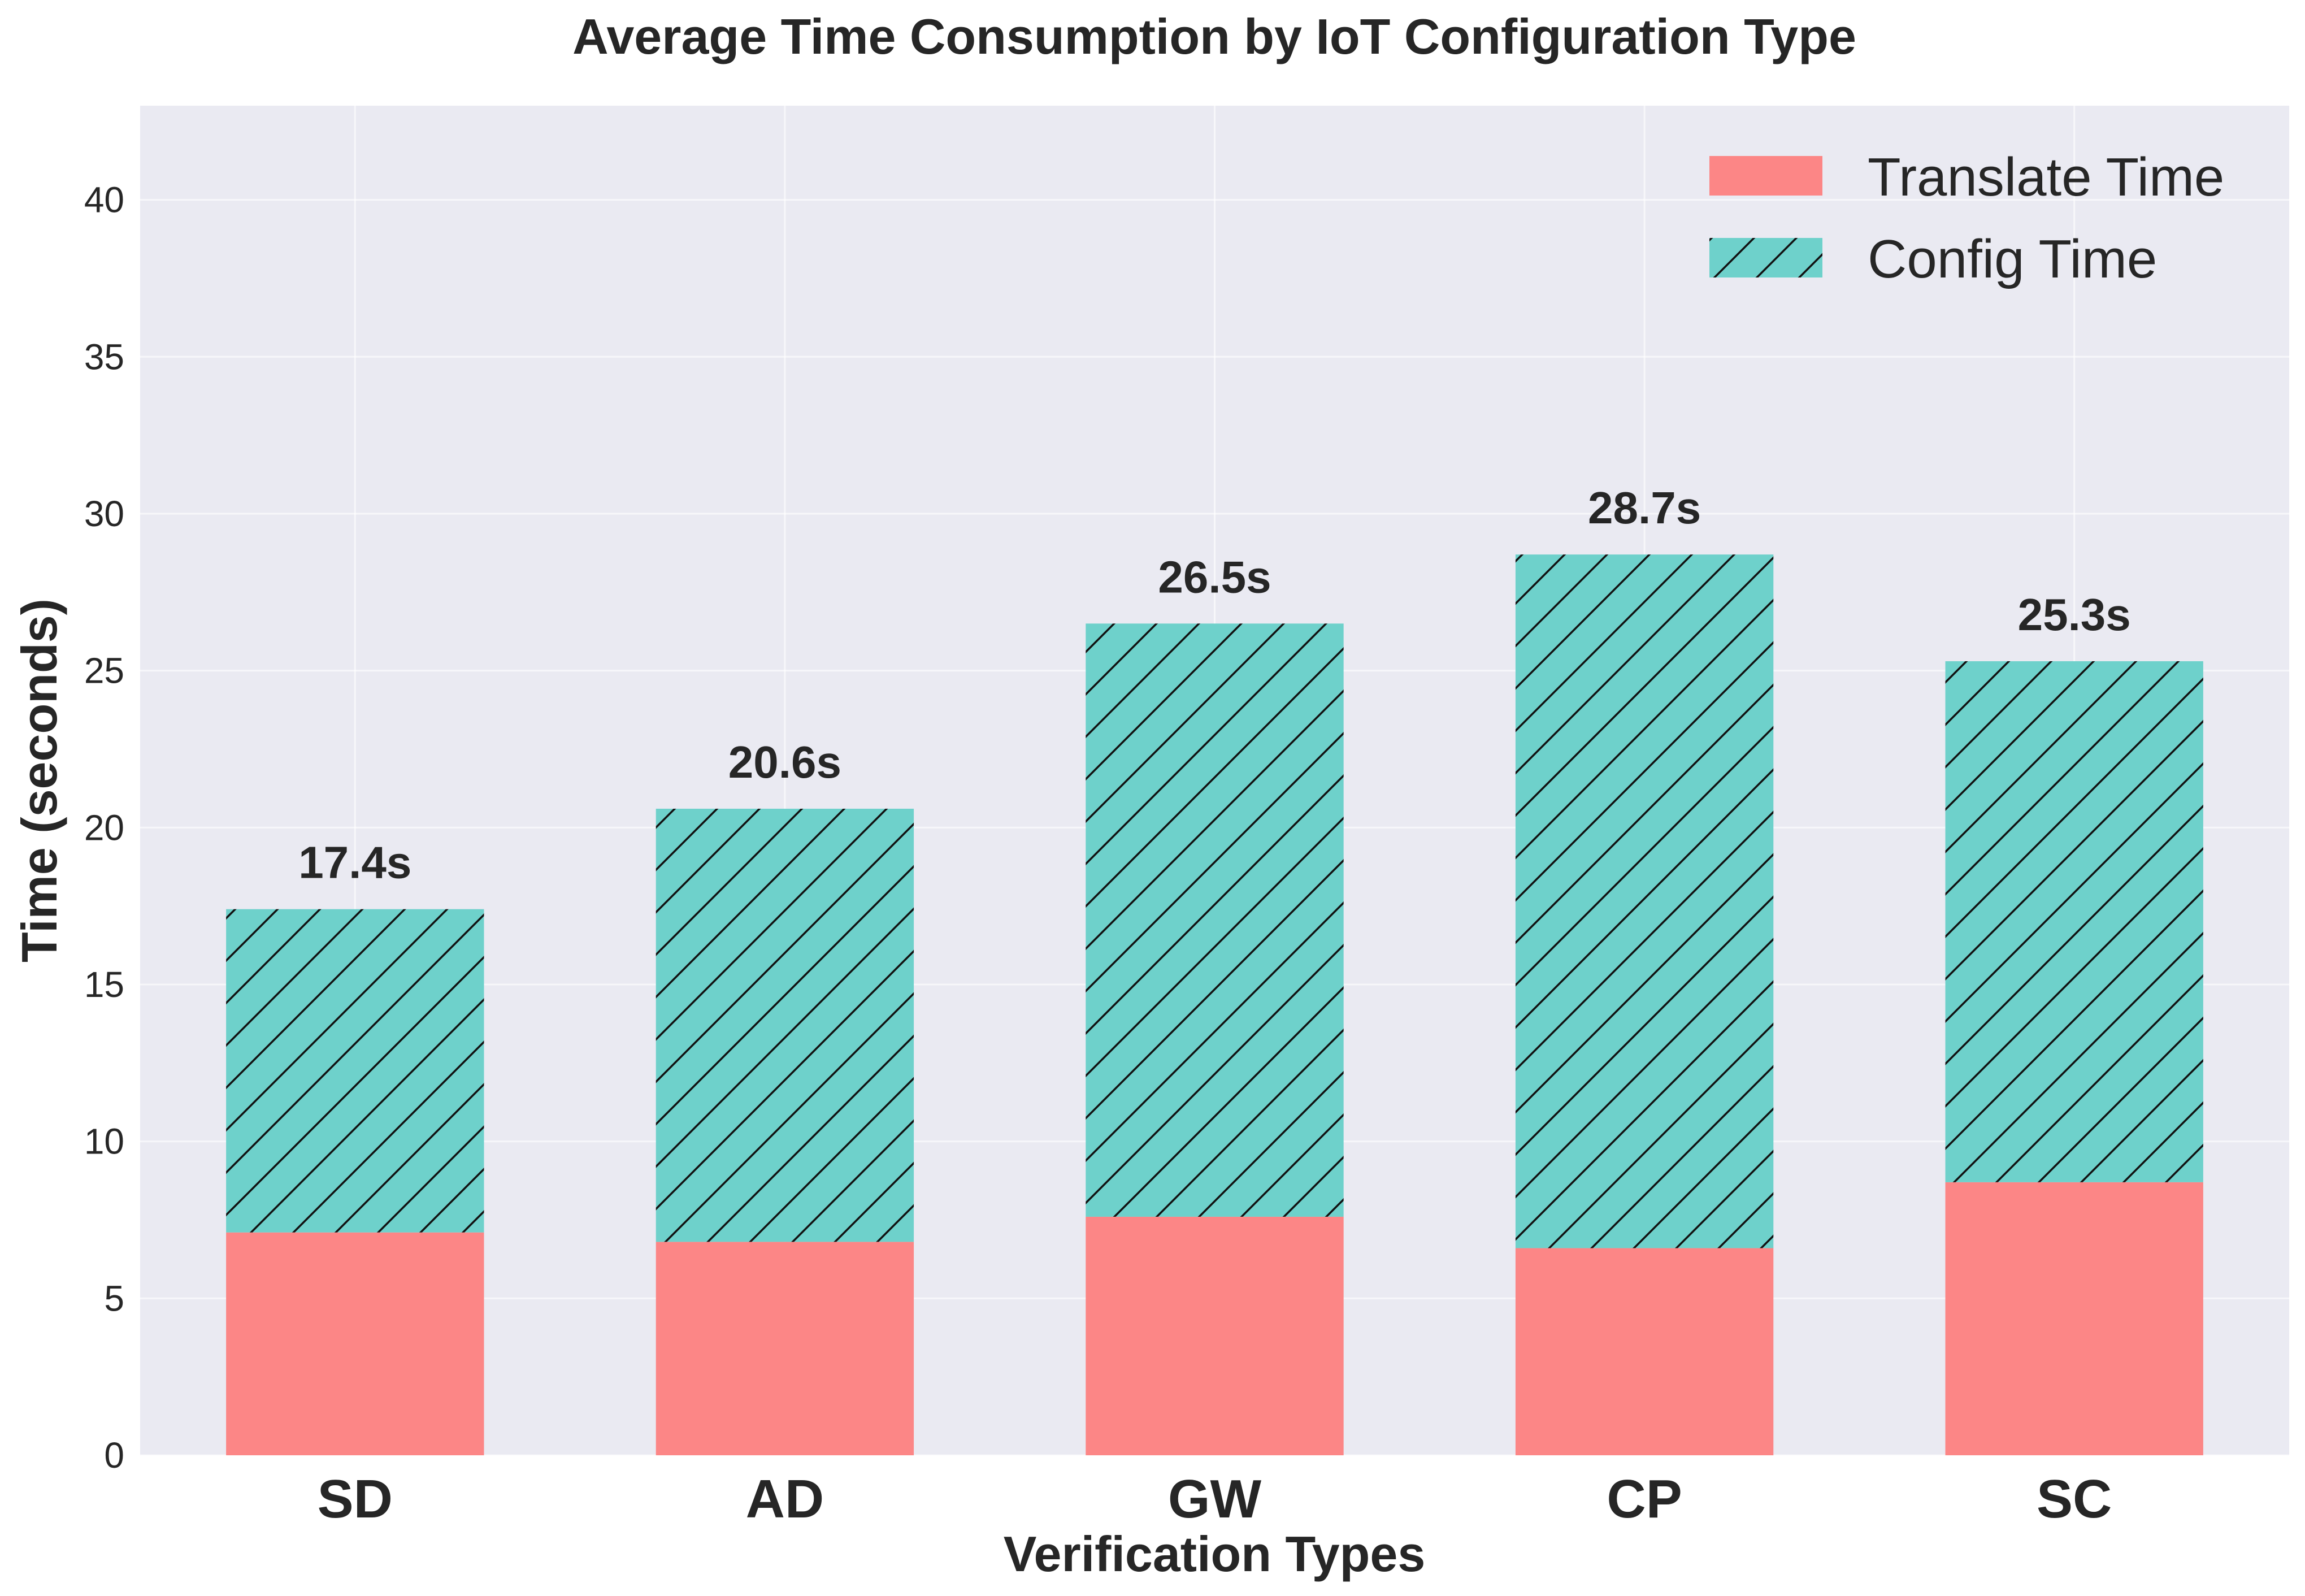 The width and height of the screenshot is (2305, 1596). What do you see at coordinates (104, 671) in the screenshot?
I see `y-tick-label: 25` at bounding box center [104, 671].